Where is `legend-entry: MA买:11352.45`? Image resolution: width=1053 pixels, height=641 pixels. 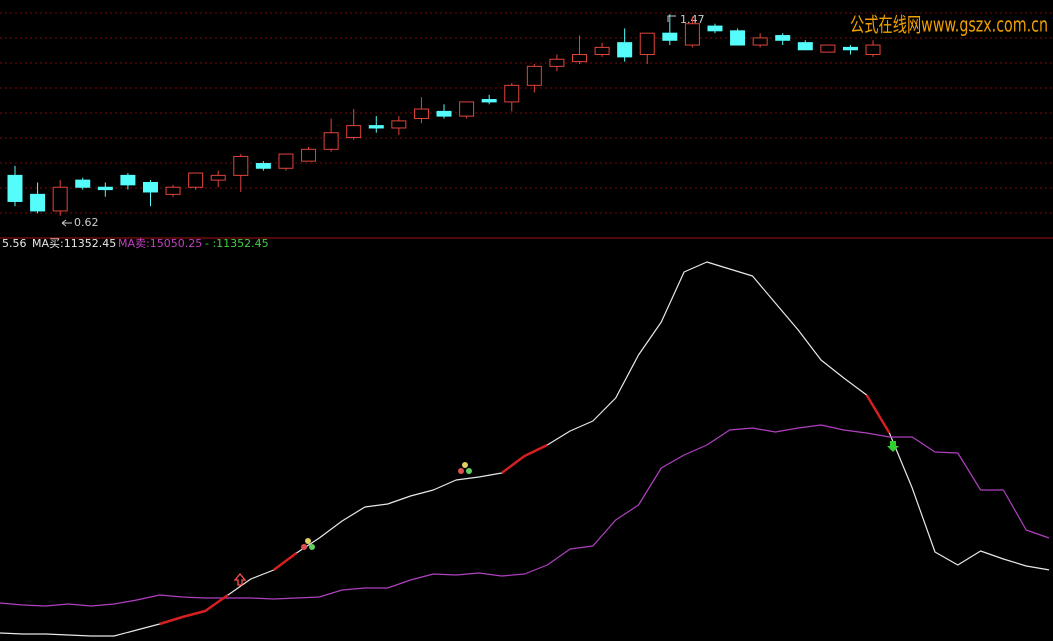 legend-entry: MA买:11352.45 is located at coordinates (74, 243).